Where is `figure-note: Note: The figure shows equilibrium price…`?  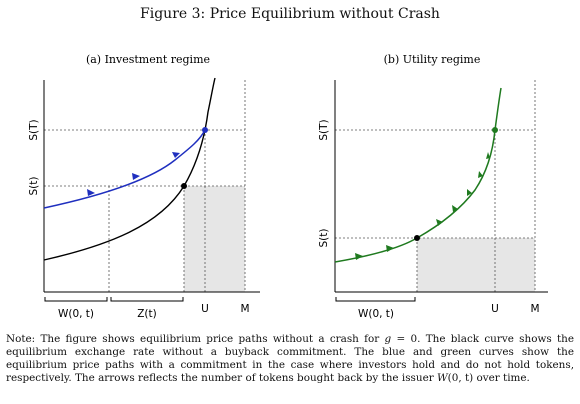
figure-note: Note: The figure shows equilibrium price… is located at coordinates (290, 359).